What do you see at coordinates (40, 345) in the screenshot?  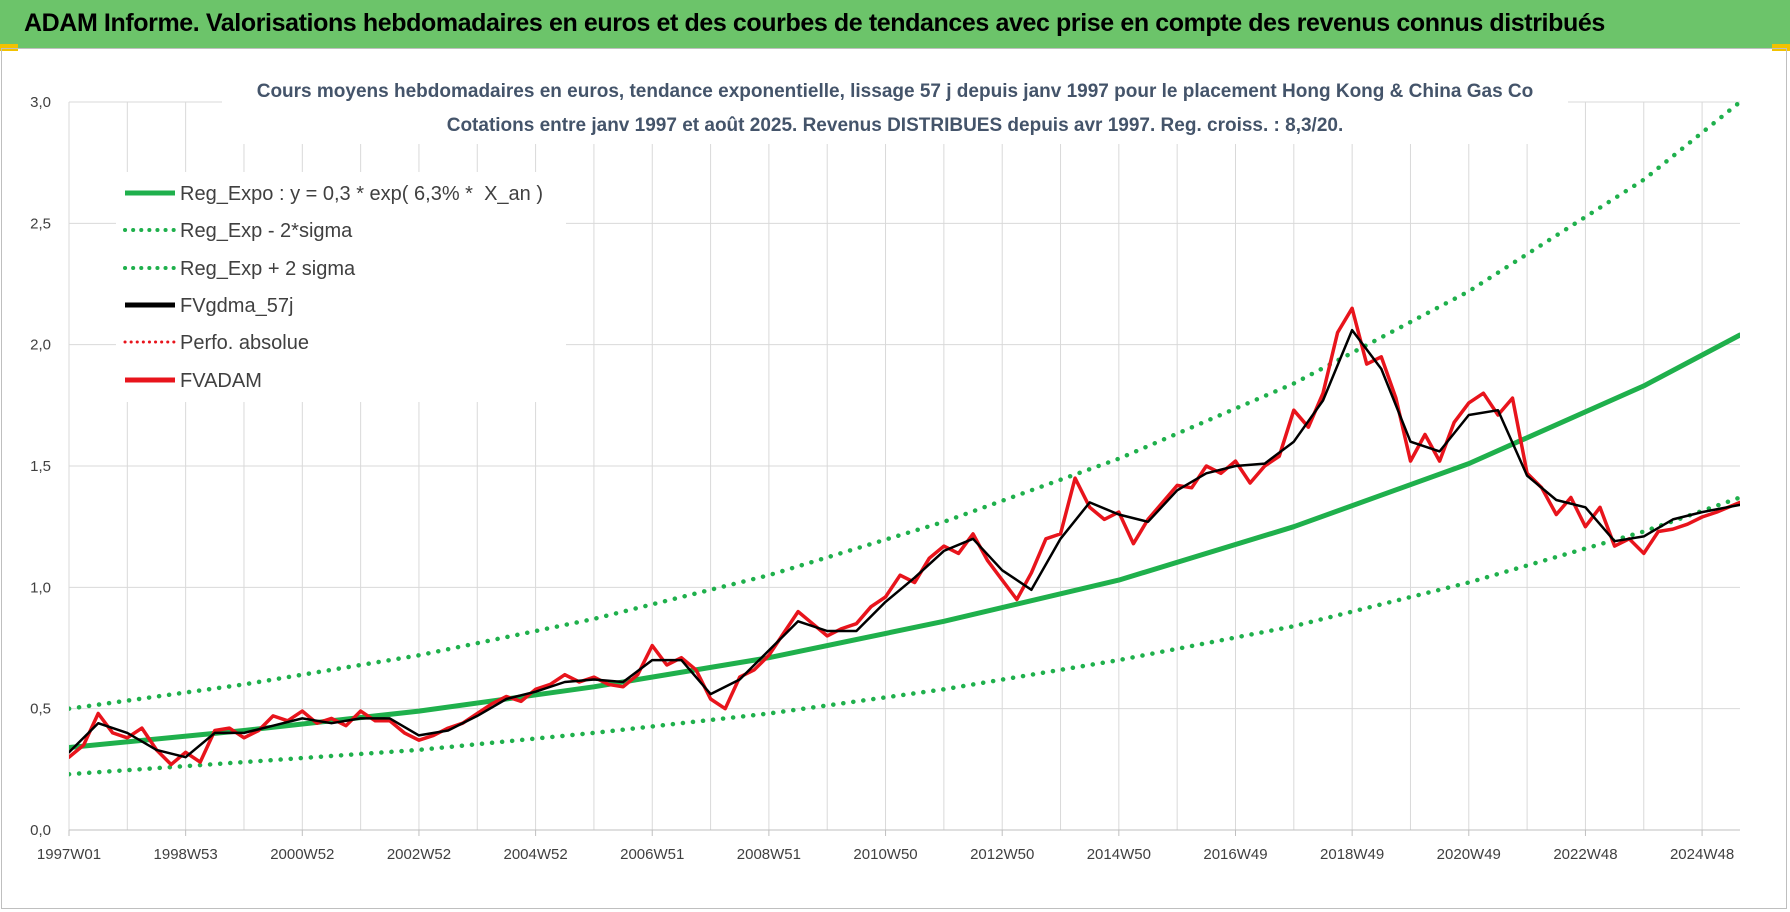 I see `y-tick-label: 2,0` at bounding box center [40, 345].